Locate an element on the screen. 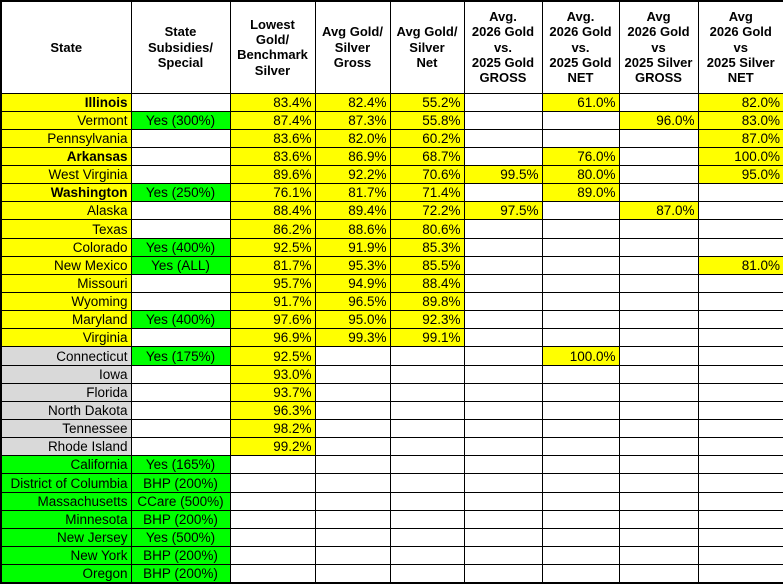  value-cell-avg-2026-gold-vs-2025-silver-net: 81.0% is located at coordinates (740, 265).